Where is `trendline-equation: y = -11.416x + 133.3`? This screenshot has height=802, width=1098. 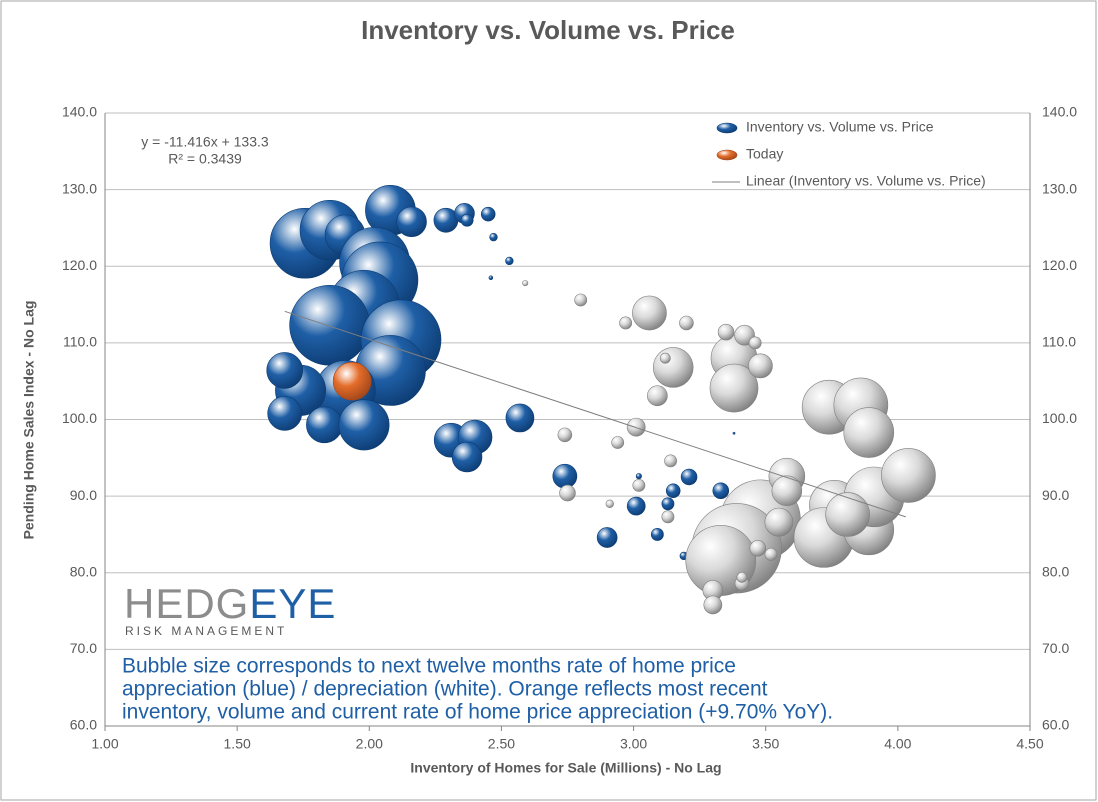
trendline-equation: y = -11.416x + 133.3 is located at coordinates (205, 142).